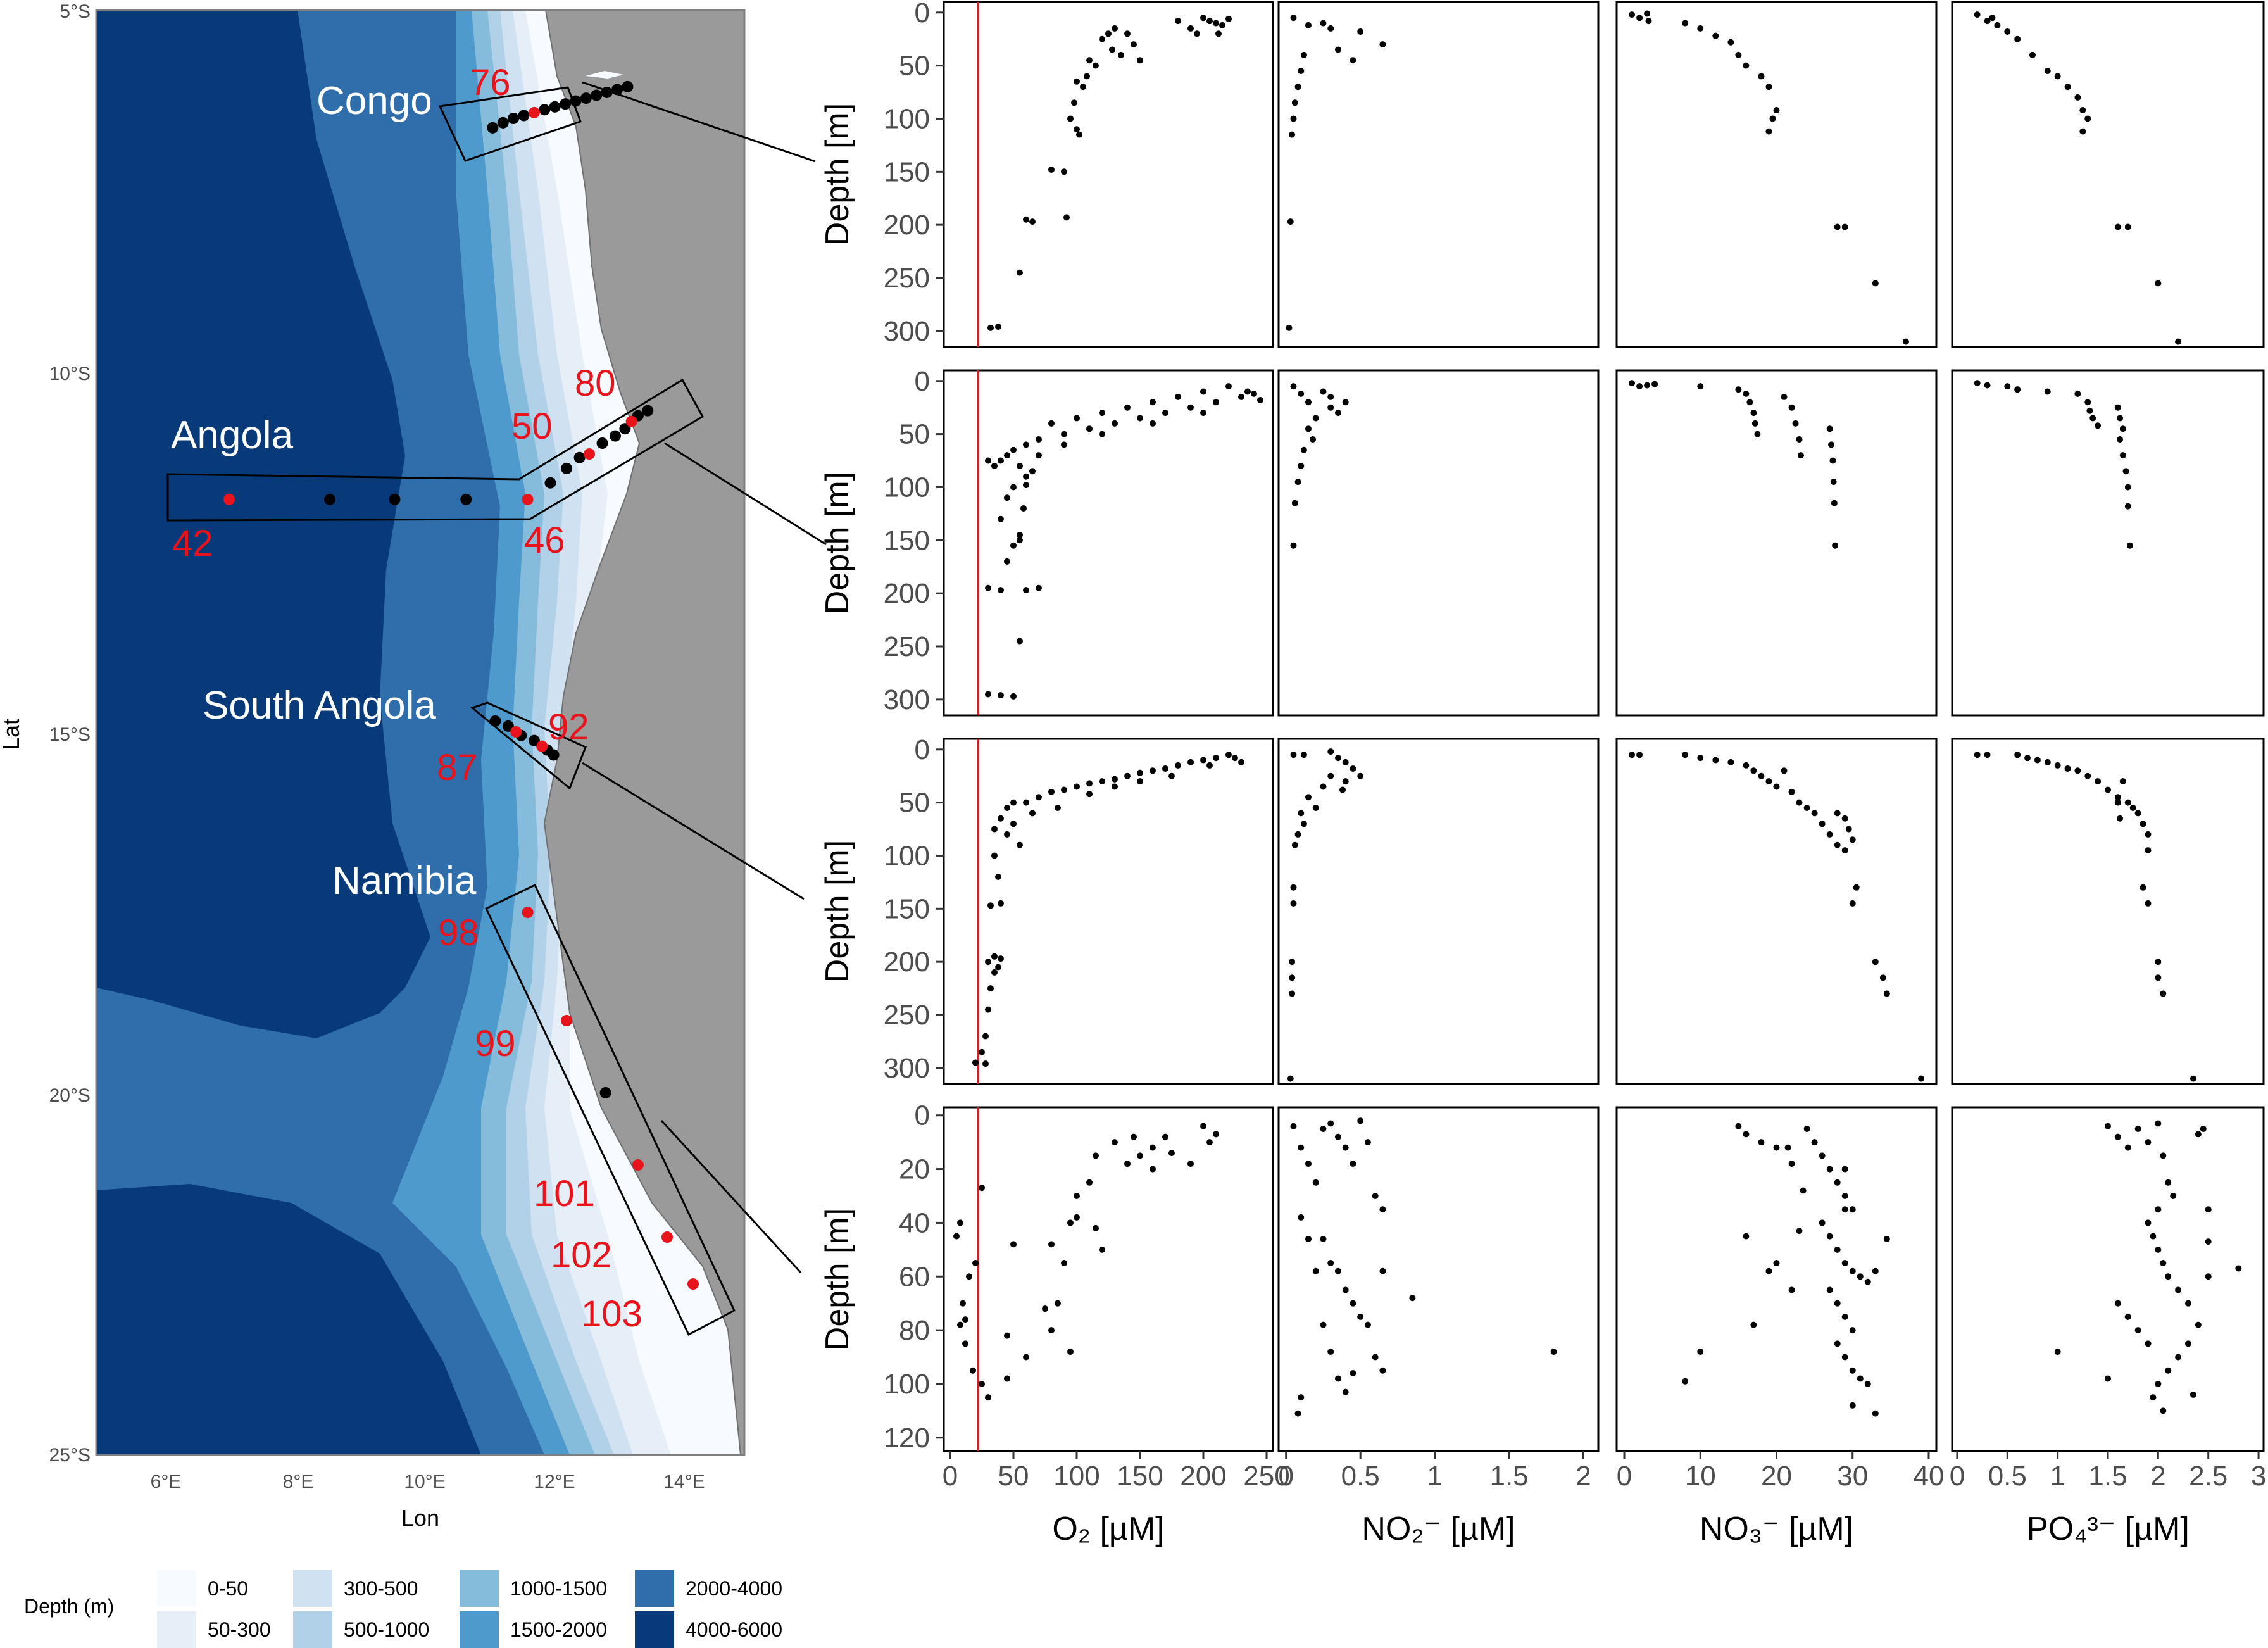 The height and width of the screenshot is (1648, 2268). Describe the element at coordinates (1266, 1477) in the screenshot. I see `x-tick-label: 250` at that location.